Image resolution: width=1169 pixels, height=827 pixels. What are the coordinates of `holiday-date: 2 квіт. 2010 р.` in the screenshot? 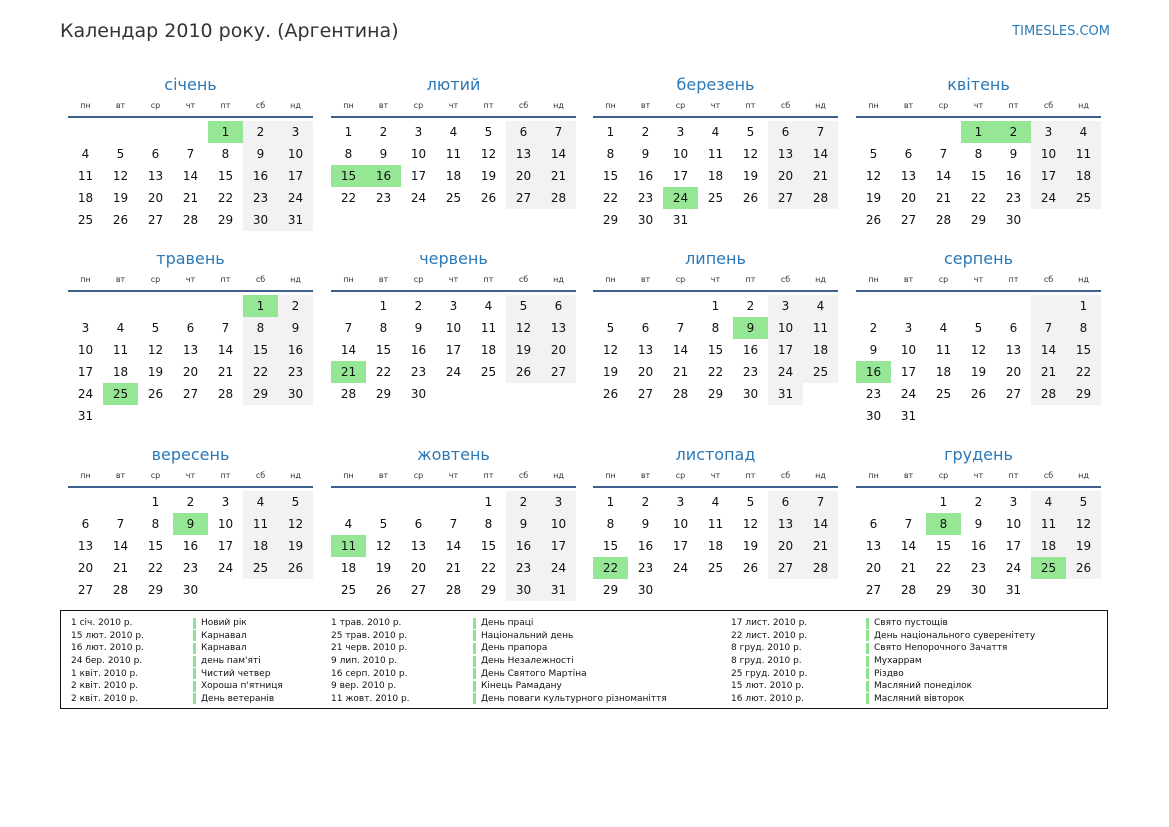 It's located at (105, 686).